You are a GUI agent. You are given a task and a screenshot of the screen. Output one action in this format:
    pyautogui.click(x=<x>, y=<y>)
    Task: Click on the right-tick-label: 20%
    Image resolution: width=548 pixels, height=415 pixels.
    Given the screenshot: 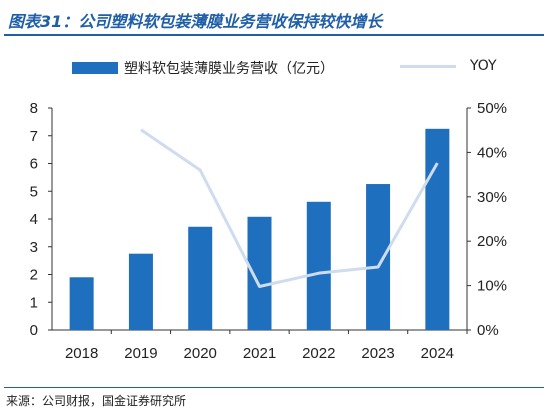 What is the action you would take?
    pyautogui.click(x=492, y=241)
    